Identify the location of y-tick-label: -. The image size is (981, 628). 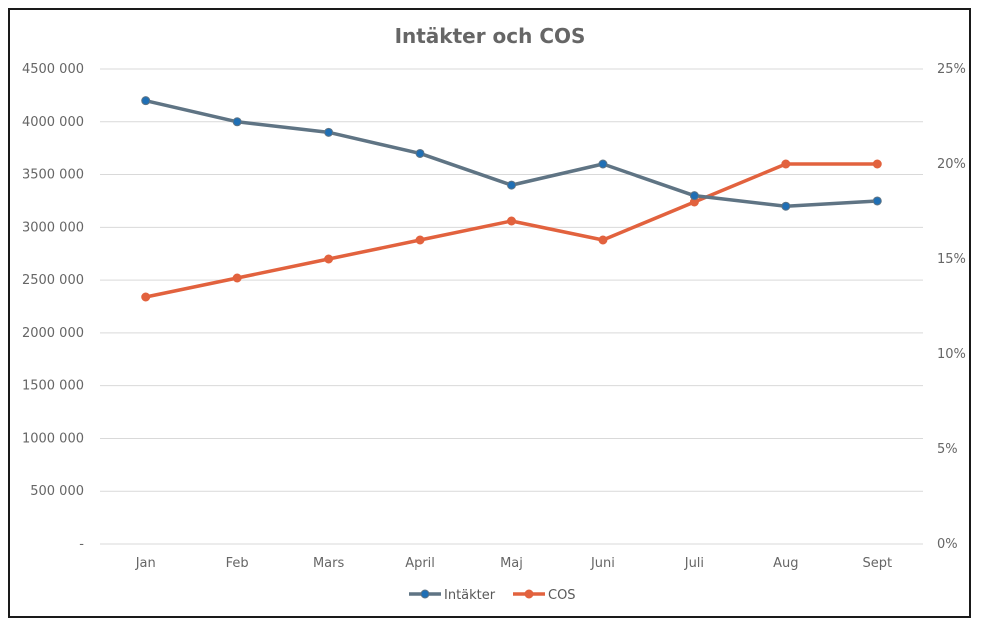
(81, 544).